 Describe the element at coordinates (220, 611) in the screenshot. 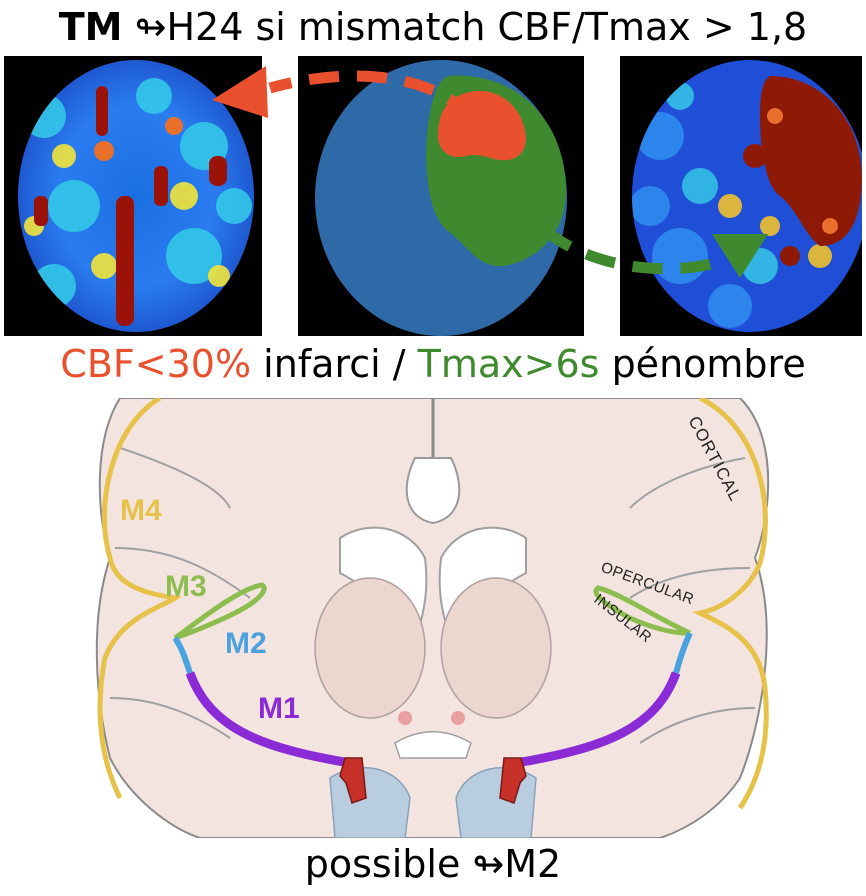

I see `m3-left-segment` at that location.